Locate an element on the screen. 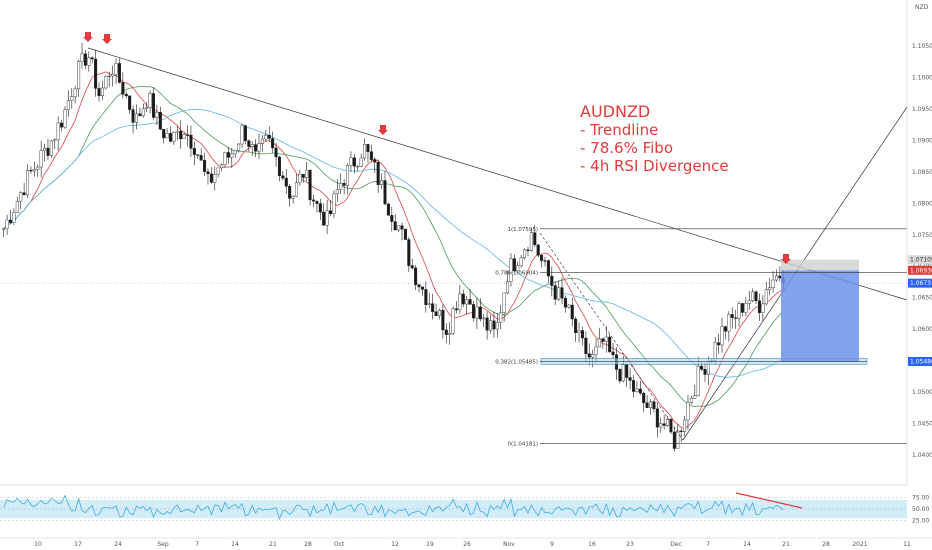 Image resolution: width=932 pixels, height=550 pixels. fib-level-label: 1(1.07595) is located at coordinates (522, 230).